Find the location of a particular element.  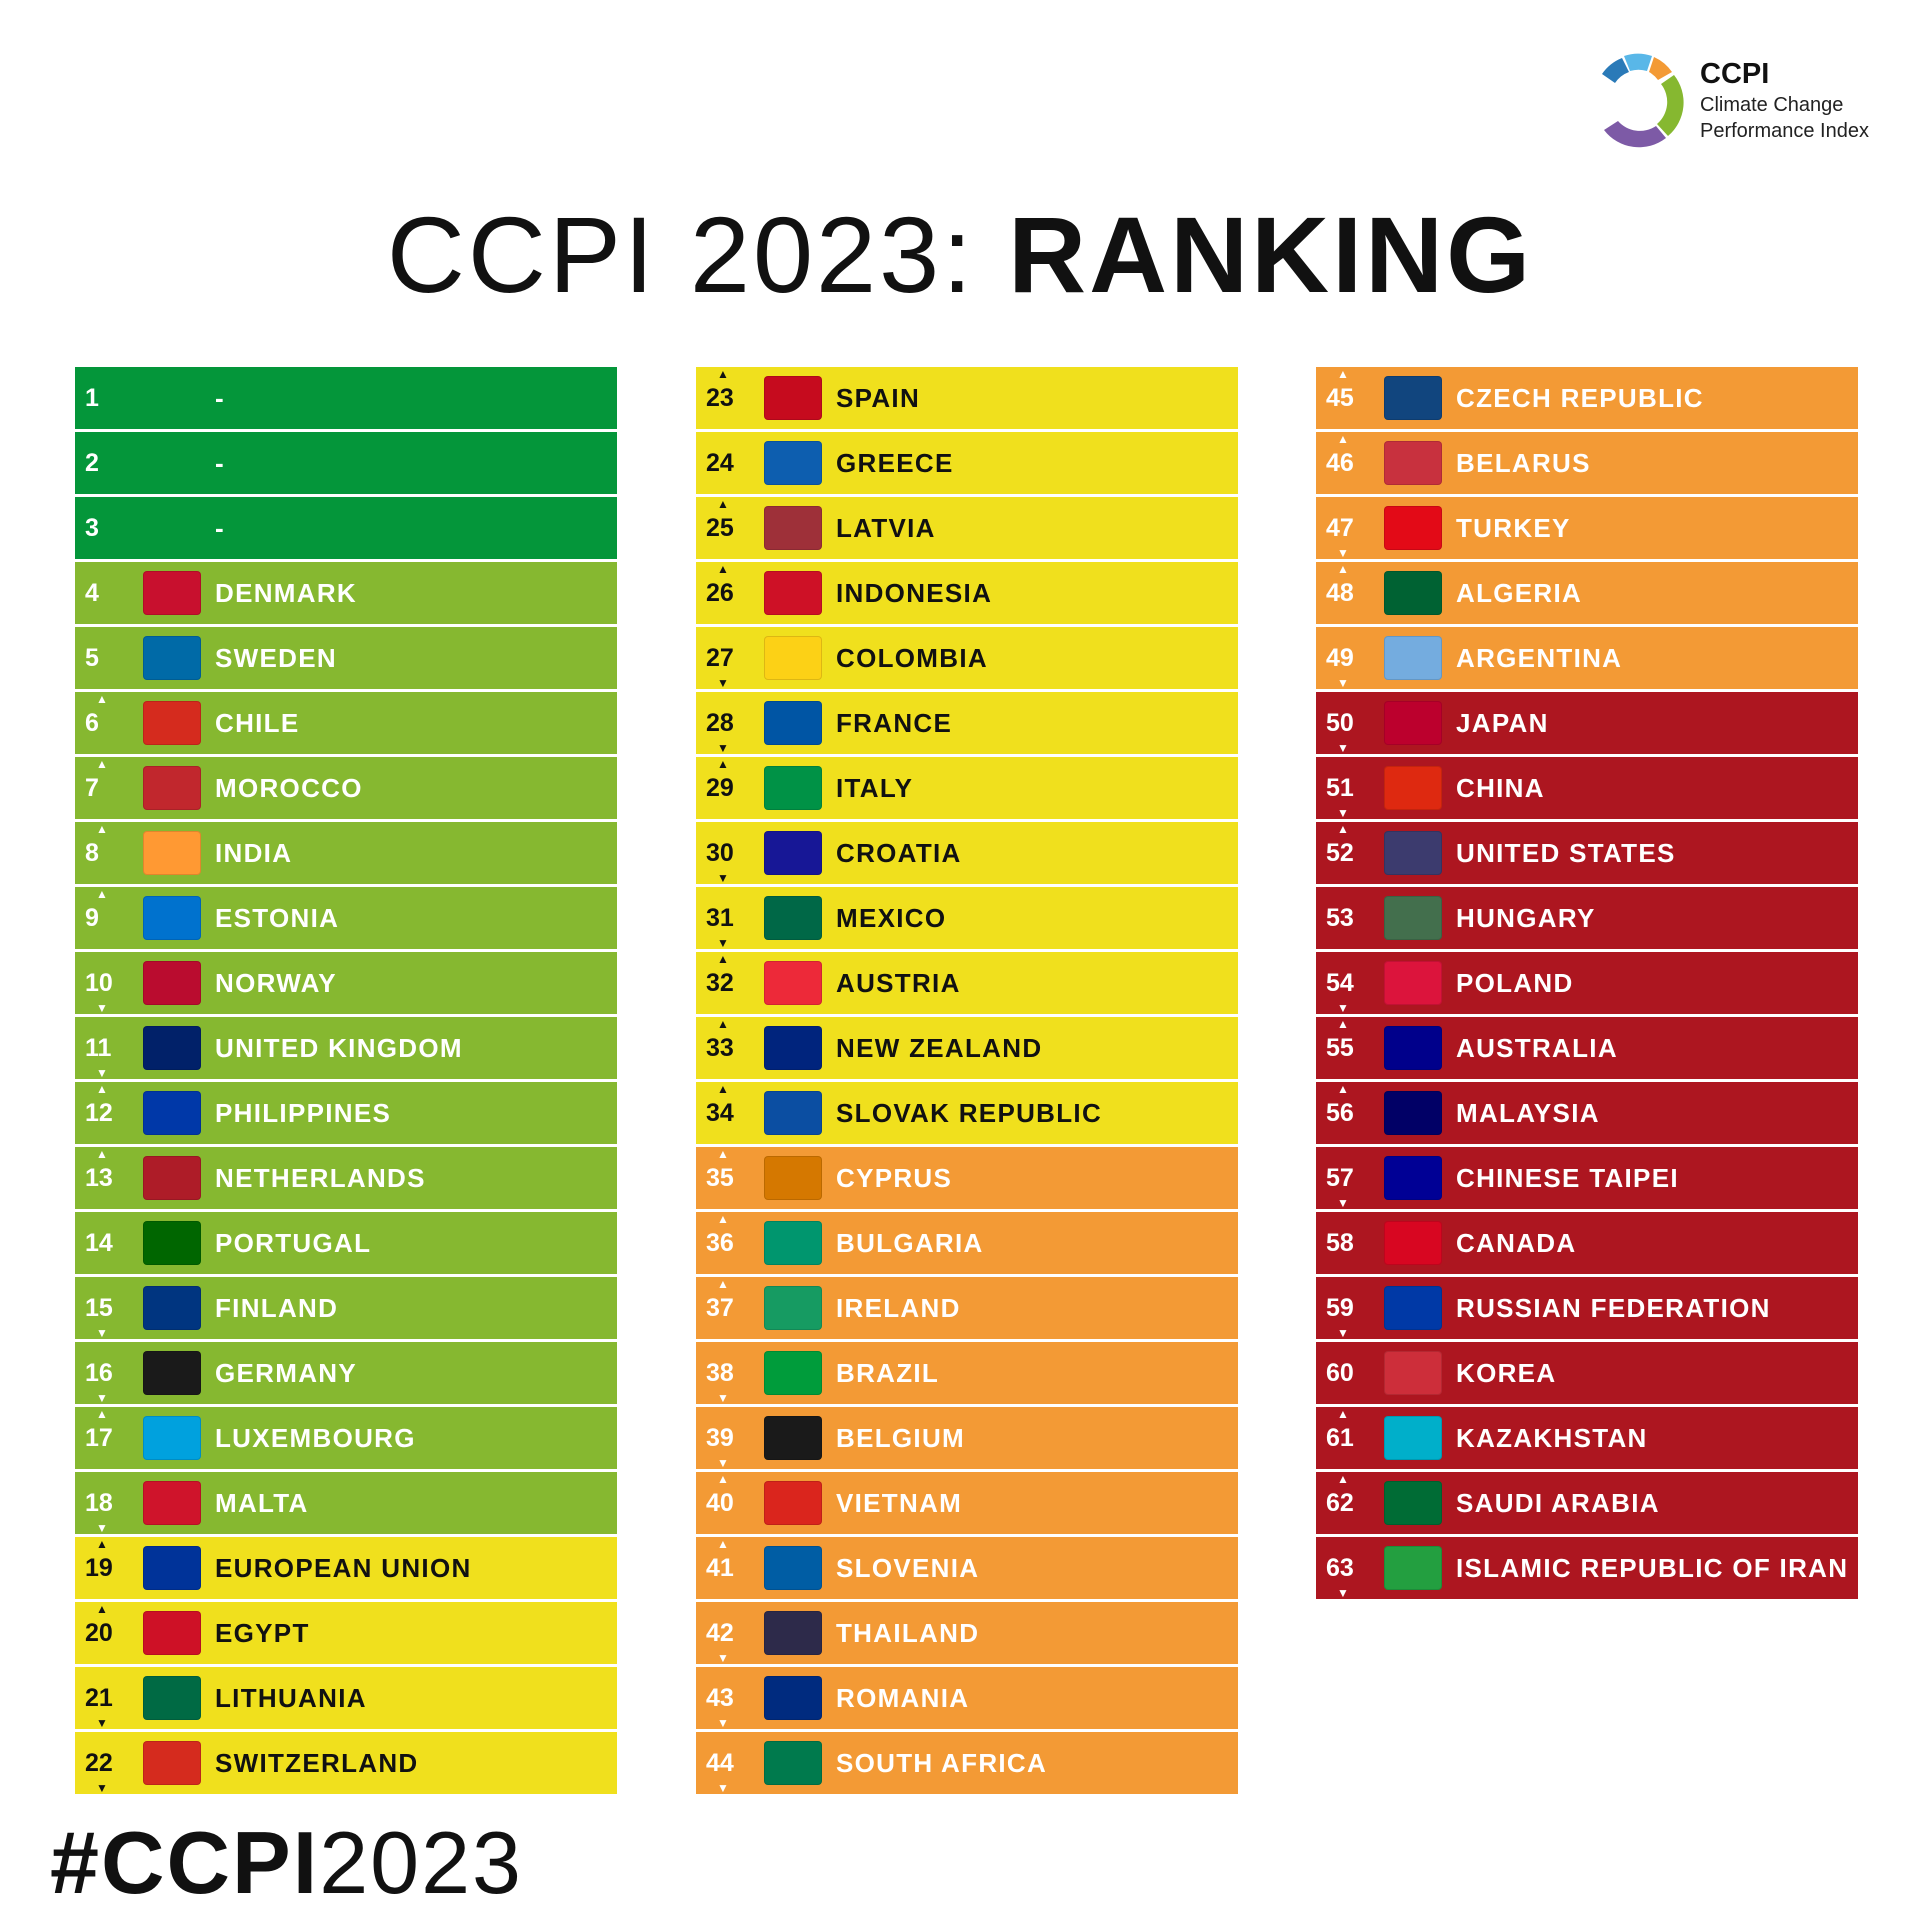

country-name: SWITZERLAND is located at coordinates (317, 1762).